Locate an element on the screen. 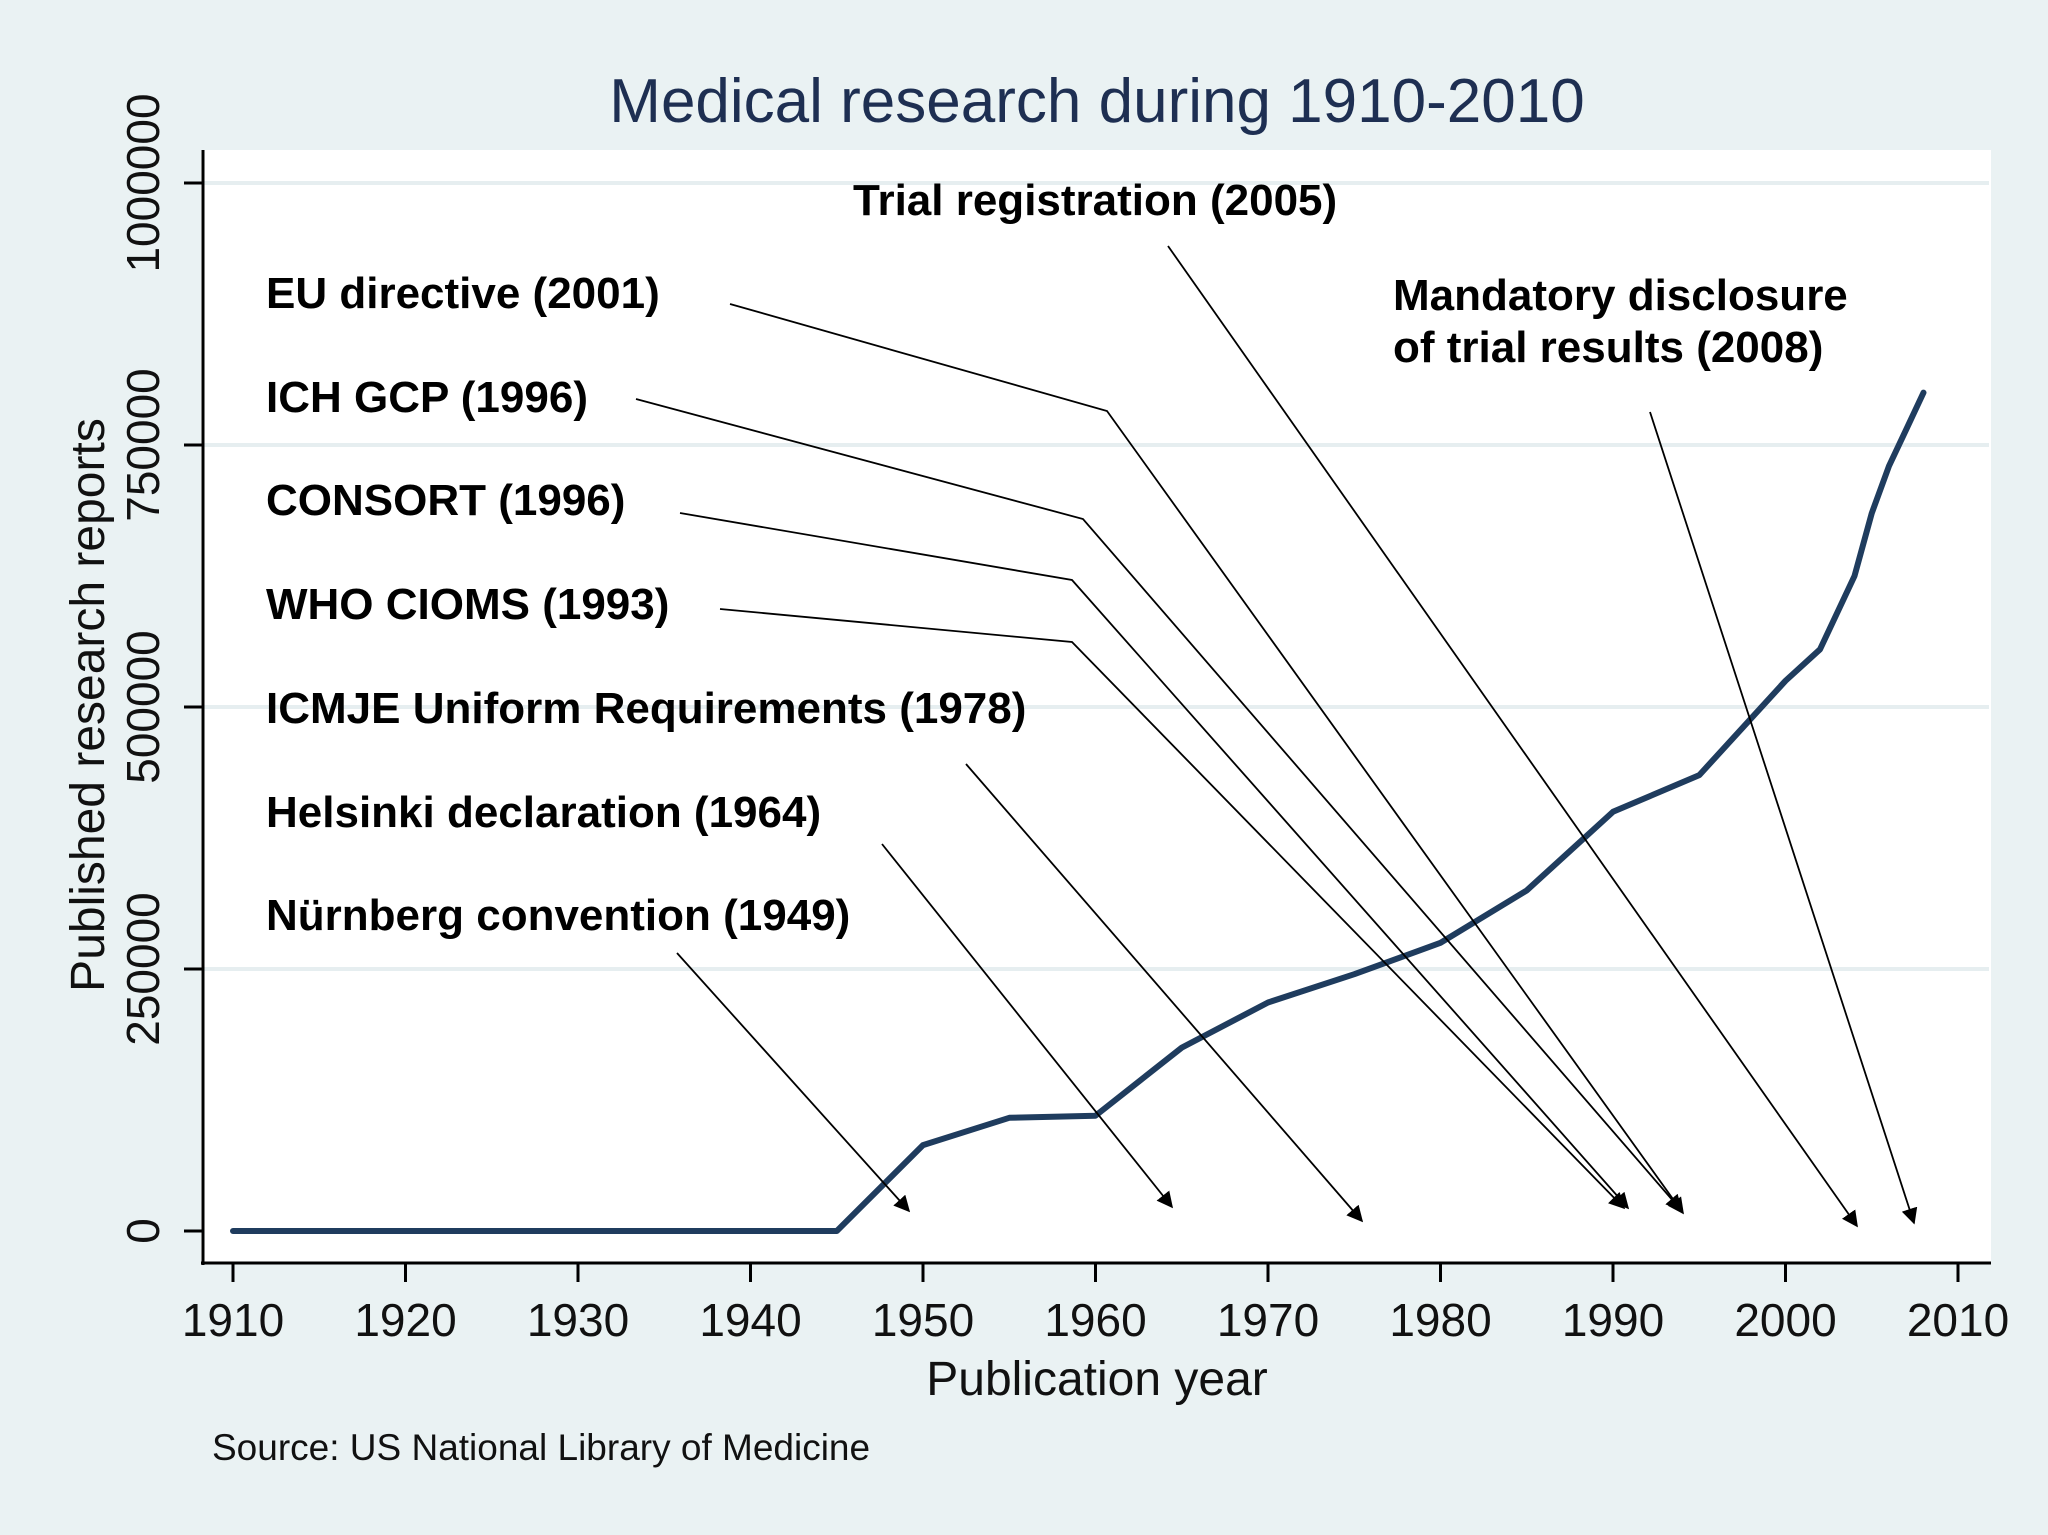 Image resolution: width=2048 pixels, height=1535 pixels. source-note: Source: US National Library of Medicine is located at coordinates (541, 1447).